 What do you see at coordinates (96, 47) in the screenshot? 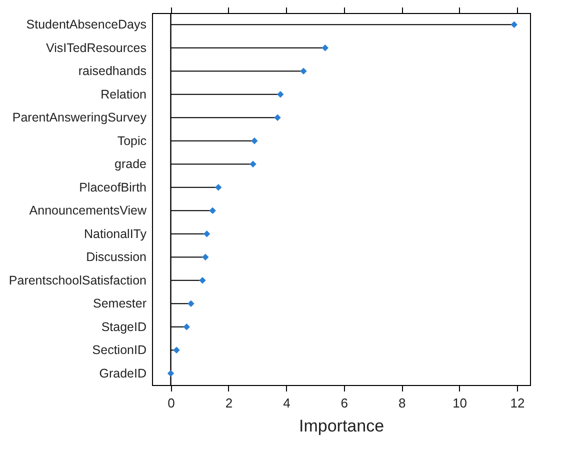
I see `y-tick-label: VisITedResources` at bounding box center [96, 47].